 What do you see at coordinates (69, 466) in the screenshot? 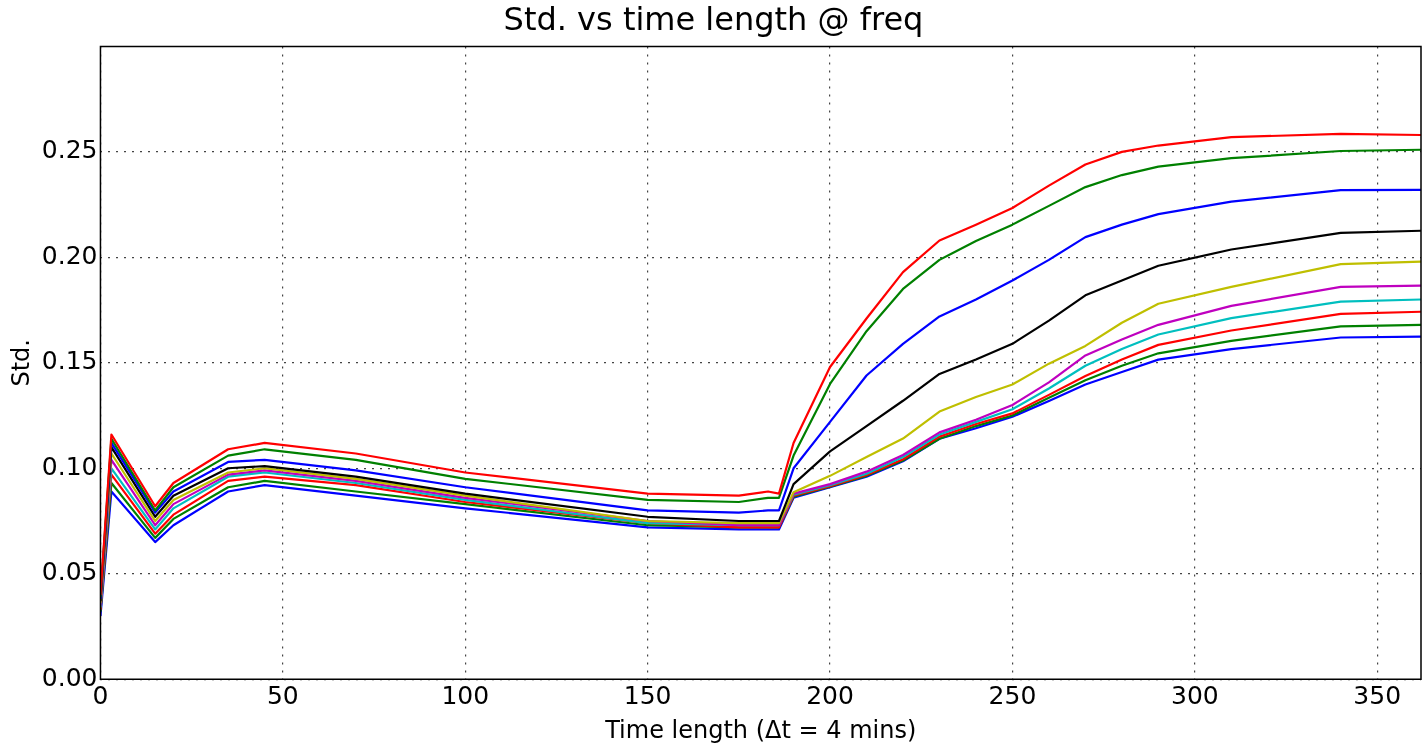
I see `y-tick-label: 0.10` at bounding box center [69, 466].